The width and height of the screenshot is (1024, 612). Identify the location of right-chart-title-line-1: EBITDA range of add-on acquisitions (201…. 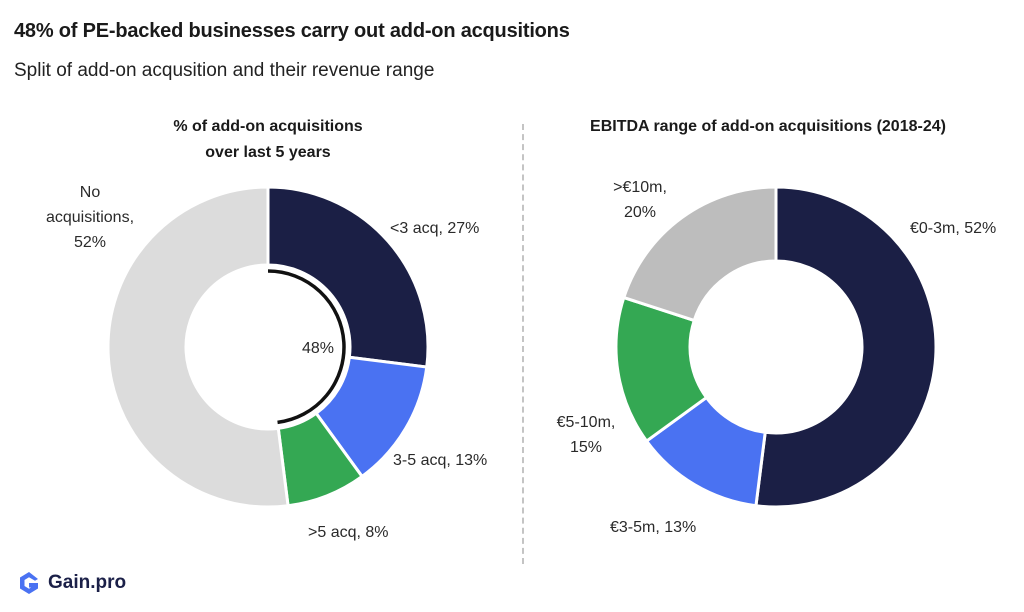
(768, 126).